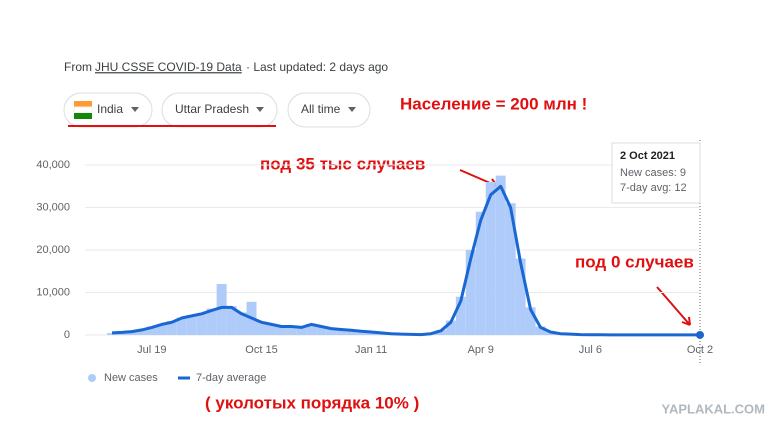 This screenshot has height=440, width=773. I want to click on arrow, so click(673, 306).